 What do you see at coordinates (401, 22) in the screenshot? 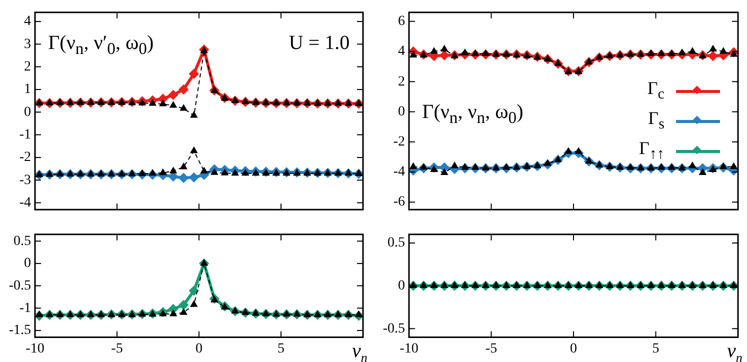
I see `y-tick-label: 6` at bounding box center [401, 22].